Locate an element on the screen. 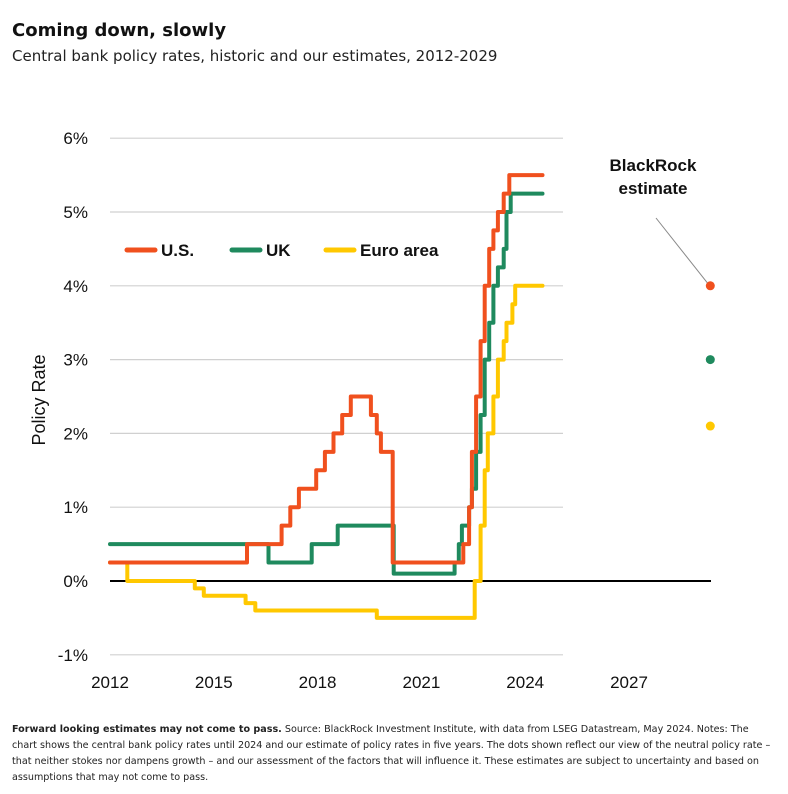 This screenshot has width=788, height=794. x-tick-labels: 2012 2015 2018 2021 2024 2027 is located at coordinates (369, 682).